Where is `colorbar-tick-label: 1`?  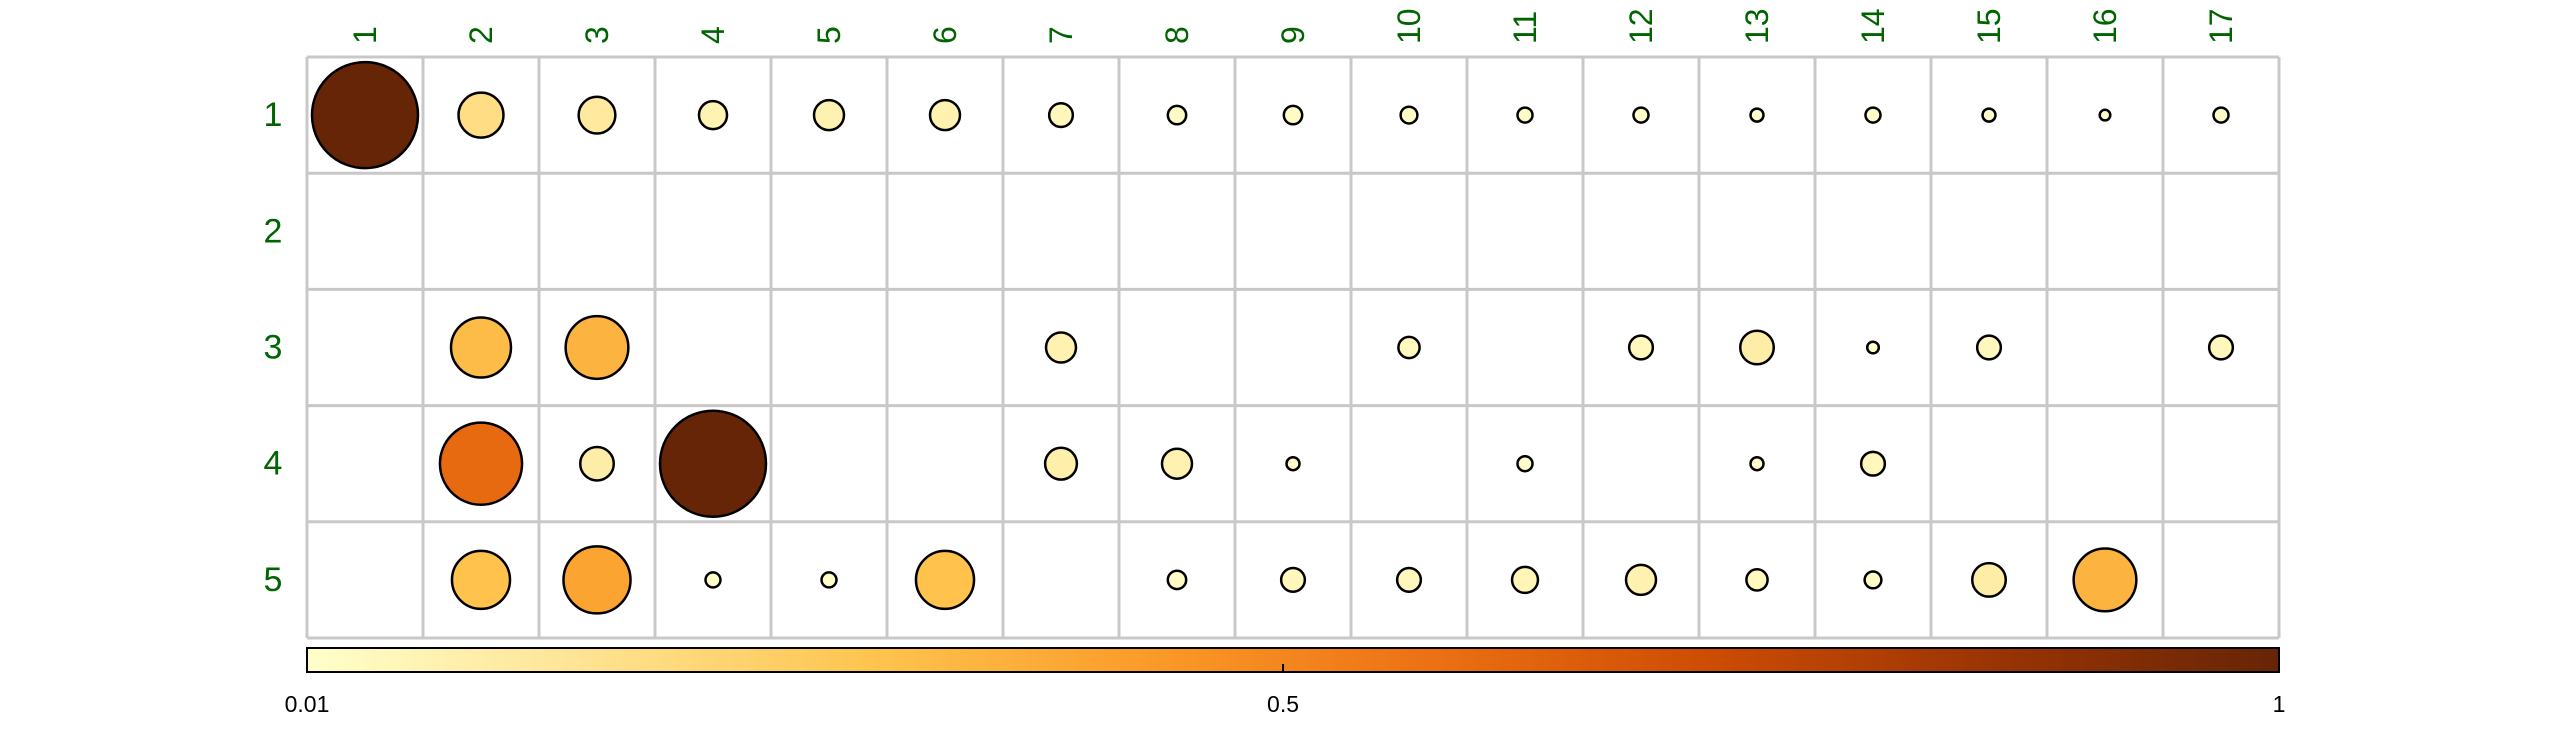 colorbar-tick-label: 1 is located at coordinates (2279, 704).